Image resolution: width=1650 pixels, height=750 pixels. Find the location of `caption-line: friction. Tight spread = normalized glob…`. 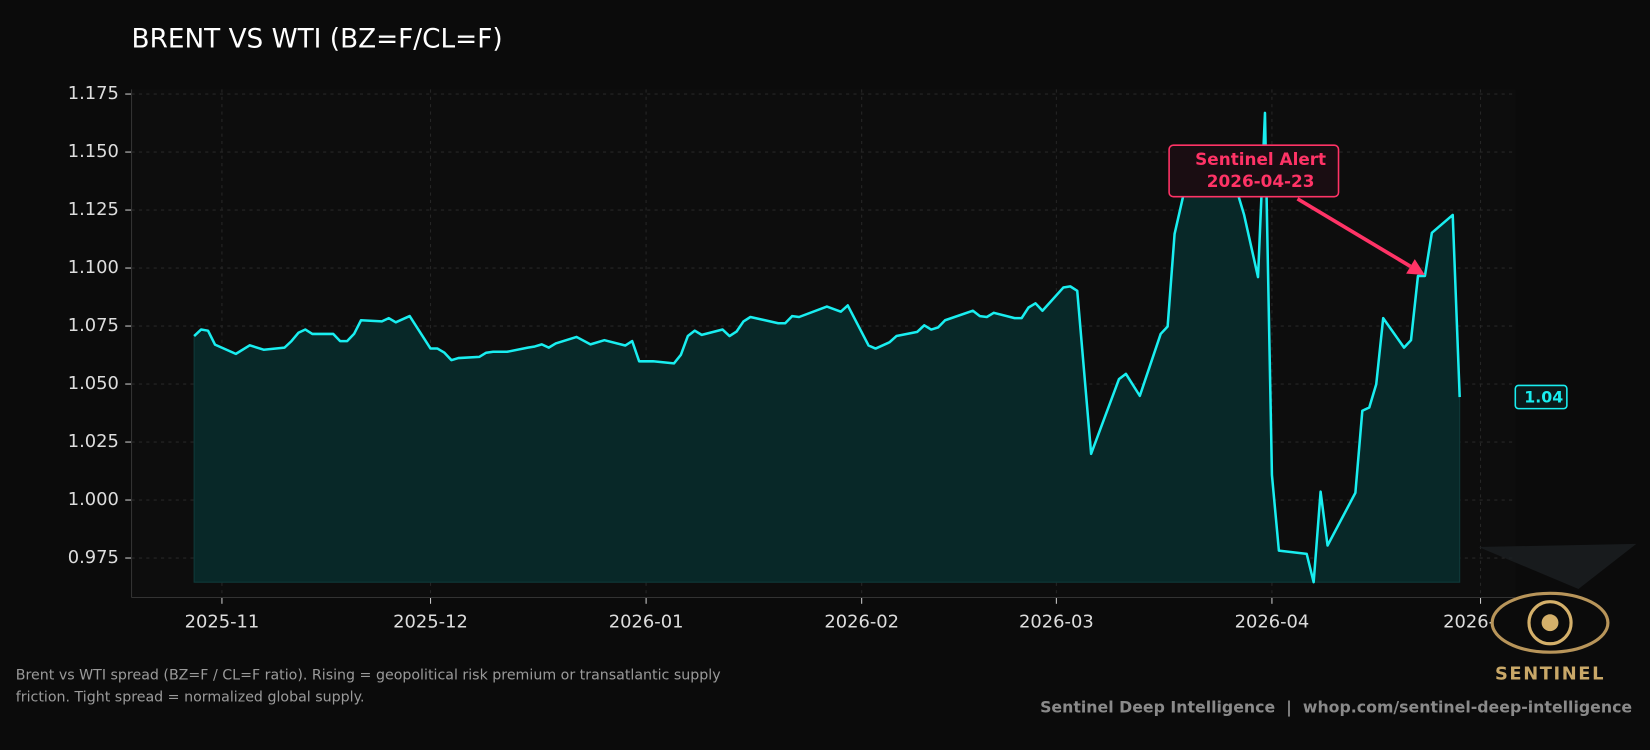

caption-line: friction. Tight spread = normalized glob… is located at coordinates (190, 697).